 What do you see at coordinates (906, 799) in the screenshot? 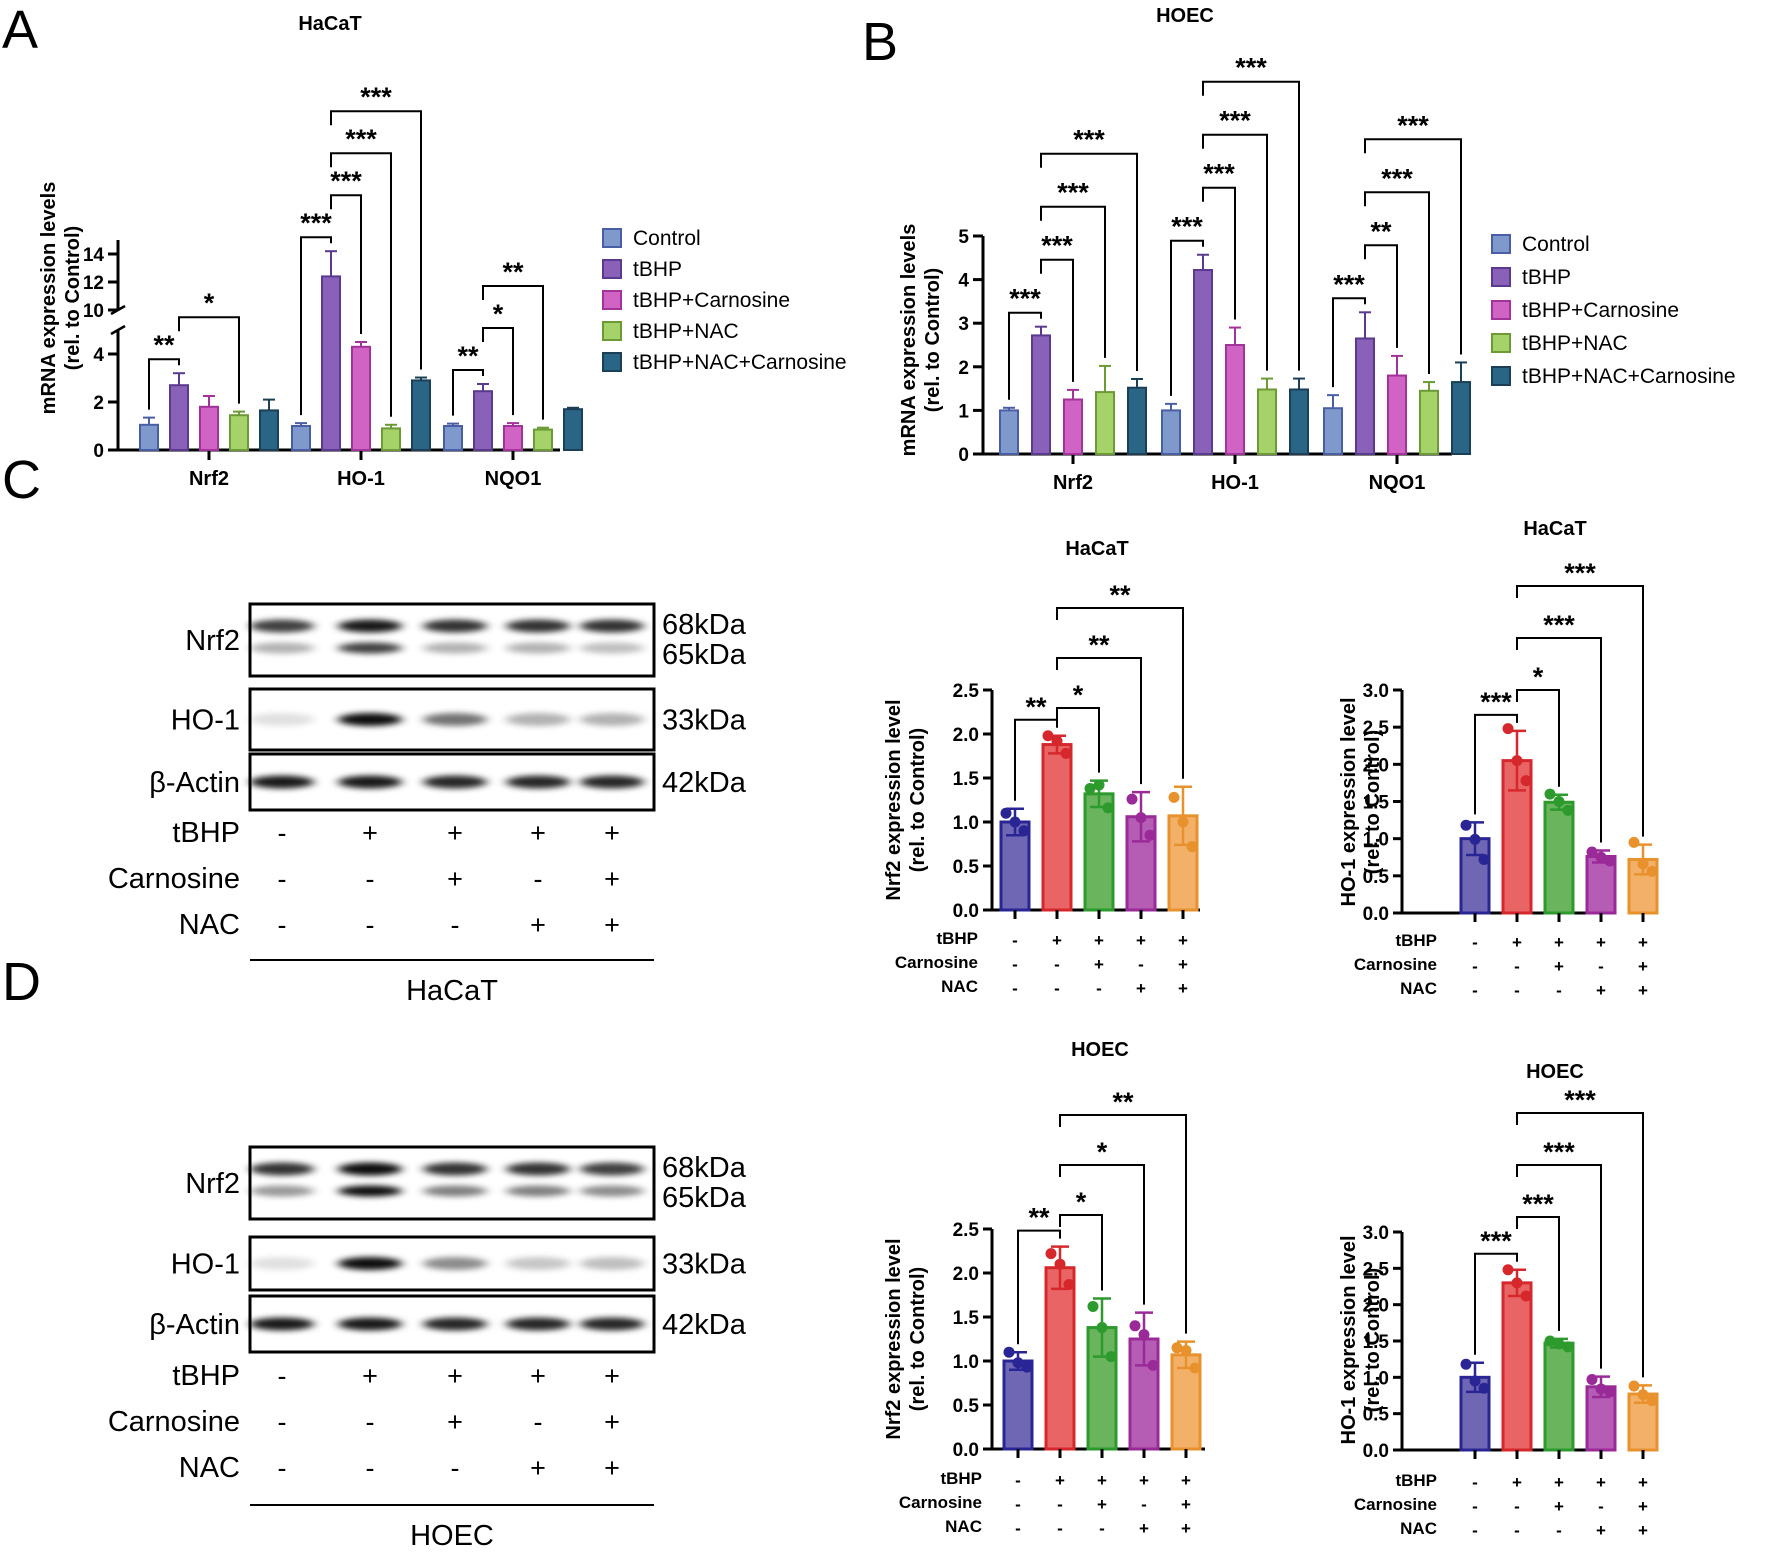
I see `y-axis-label: Nrf2 expression level (rel. to Control)` at bounding box center [906, 799].